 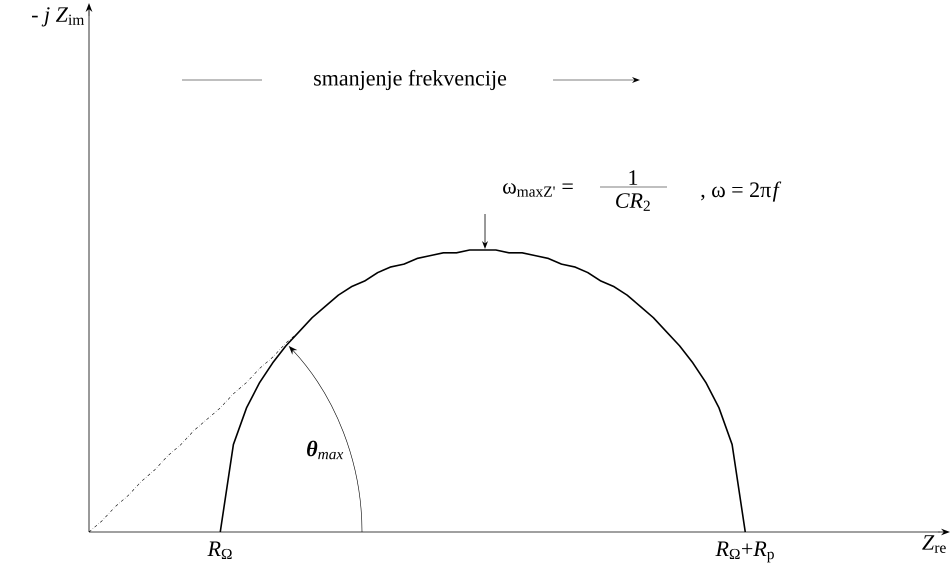 I want to click on text: , ω = 2π, so click(x=736, y=191).